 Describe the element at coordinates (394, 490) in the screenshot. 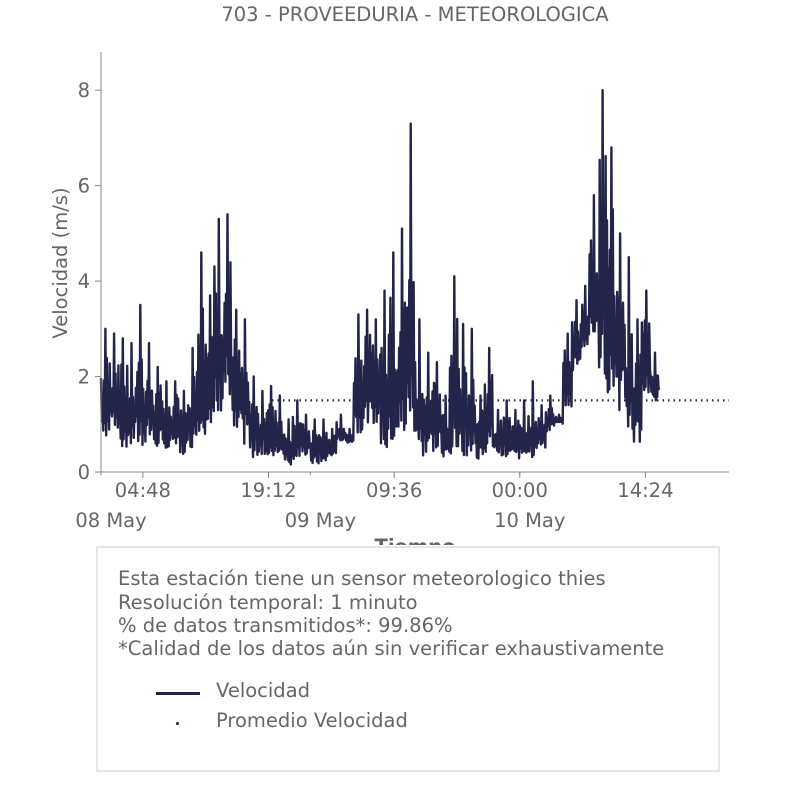

I see `x-tick-label: 09:36` at that location.